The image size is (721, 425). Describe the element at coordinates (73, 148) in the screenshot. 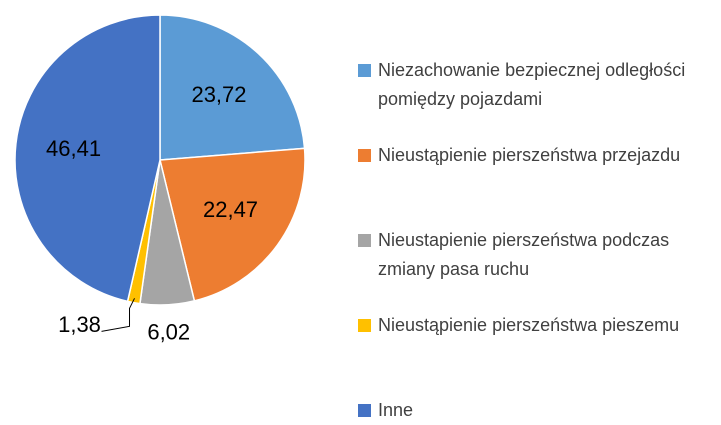

I see `data-label: 46,41` at that location.